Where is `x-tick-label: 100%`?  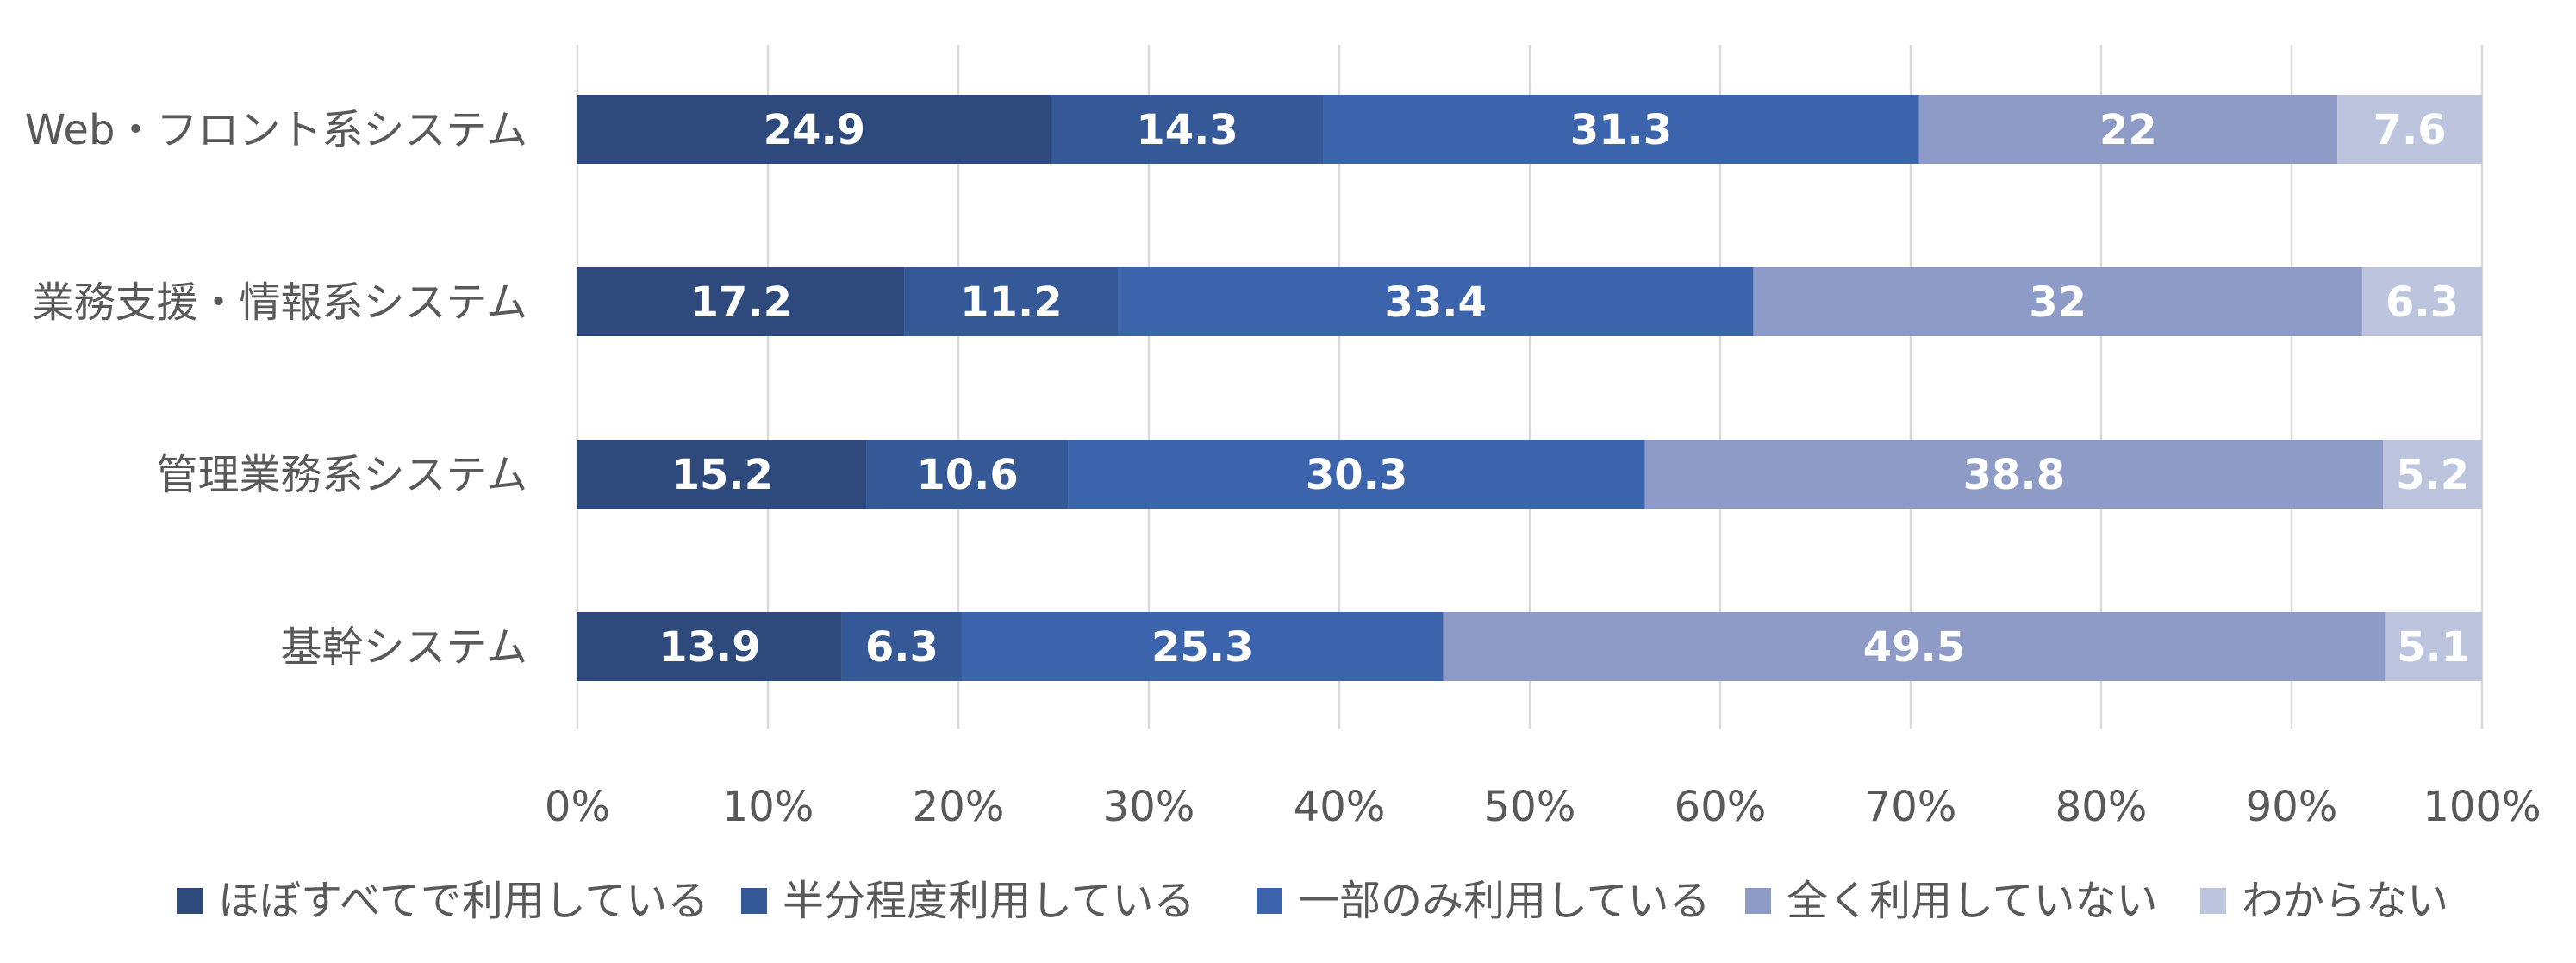 x-tick-label: 100% is located at coordinates (2482, 807).